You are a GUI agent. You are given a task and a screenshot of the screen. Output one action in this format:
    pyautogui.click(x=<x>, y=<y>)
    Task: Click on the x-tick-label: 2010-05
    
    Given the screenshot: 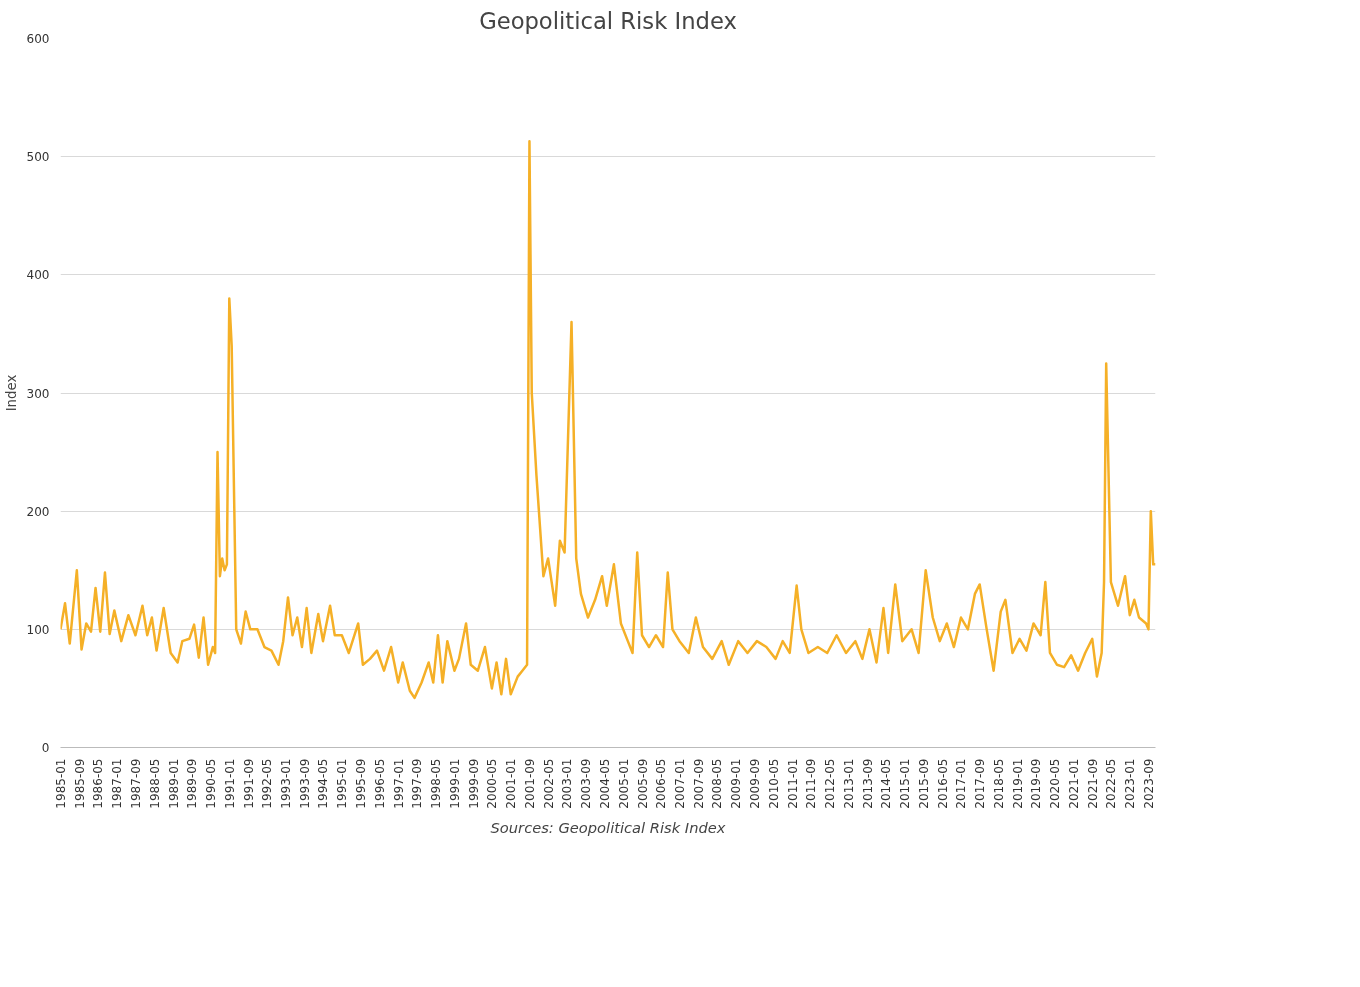 What is the action you would take?
    pyautogui.click(x=773, y=783)
    